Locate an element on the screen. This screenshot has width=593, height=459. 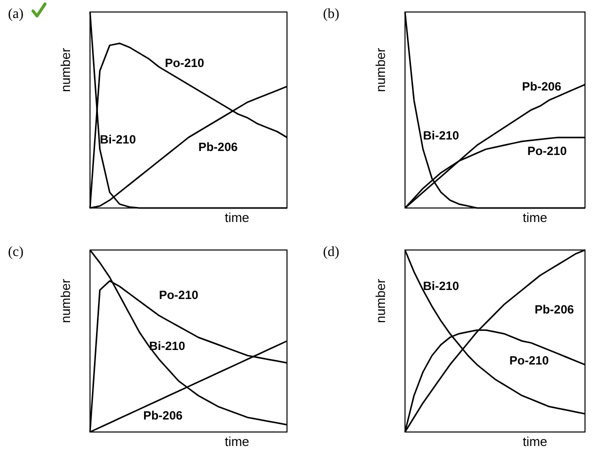
chart-title: (b) is located at coordinates (331, 14).